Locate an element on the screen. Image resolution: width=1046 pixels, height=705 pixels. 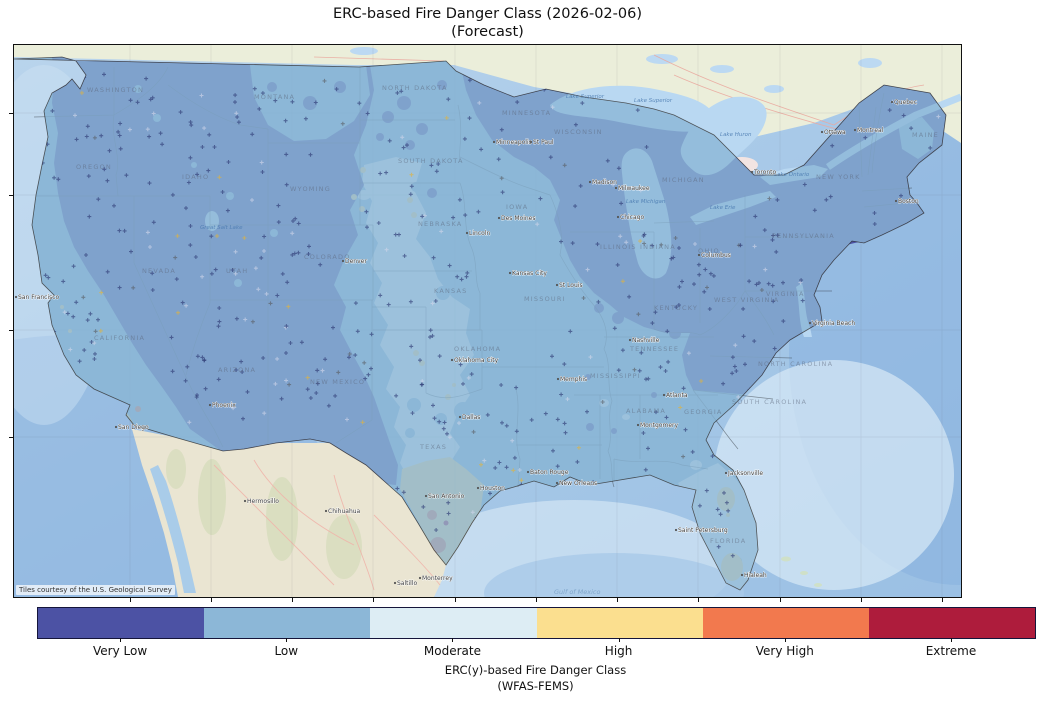
colorbar-class-labels: Very Low Low Moderate High Very High Extreme is located at coordinates (535, 651).